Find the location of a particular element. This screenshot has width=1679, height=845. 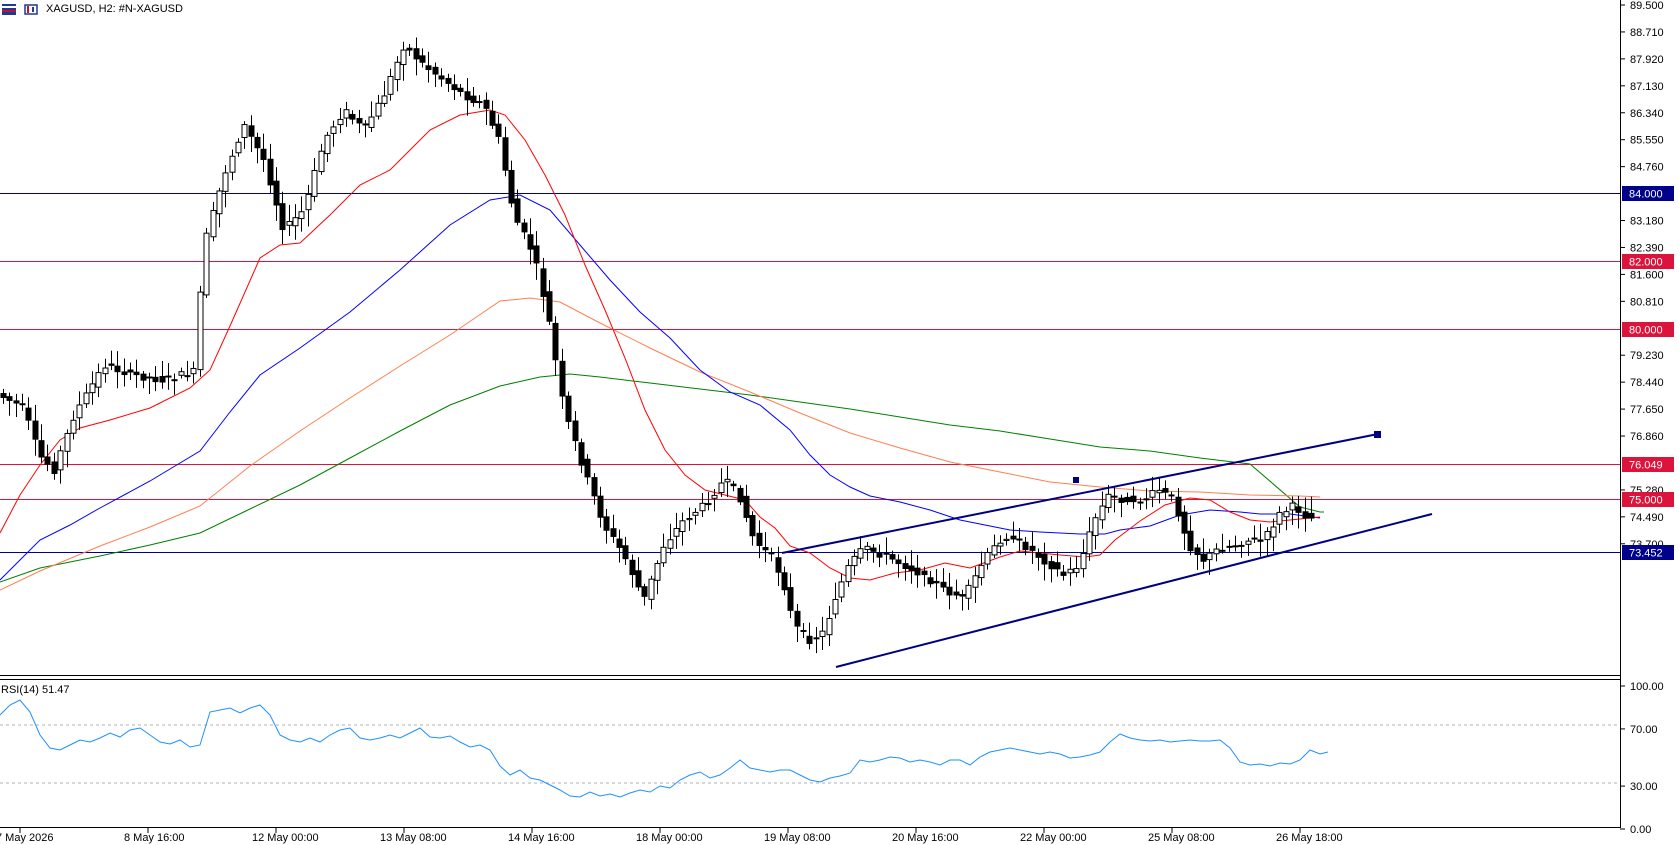

price-tick-label: 74.490 is located at coordinates (1647, 518).